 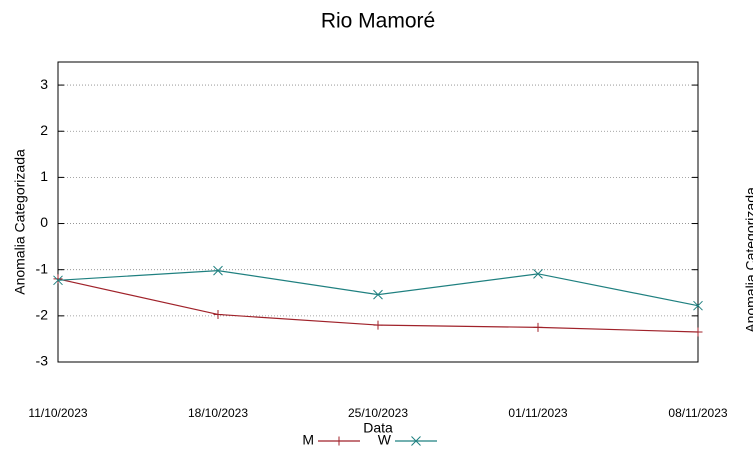 What do you see at coordinates (308, 440) in the screenshot?
I see `legend-label: M` at bounding box center [308, 440].